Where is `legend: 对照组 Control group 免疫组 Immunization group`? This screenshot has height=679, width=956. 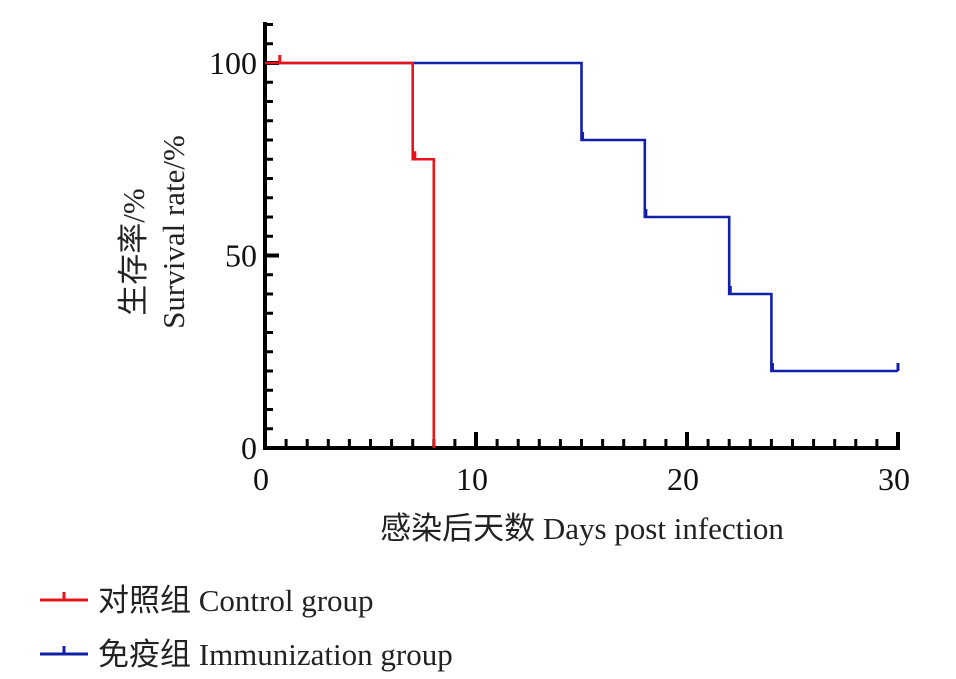
legend: 对照组 Control group 免疫组 Immunization group is located at coordinates (246, 627).